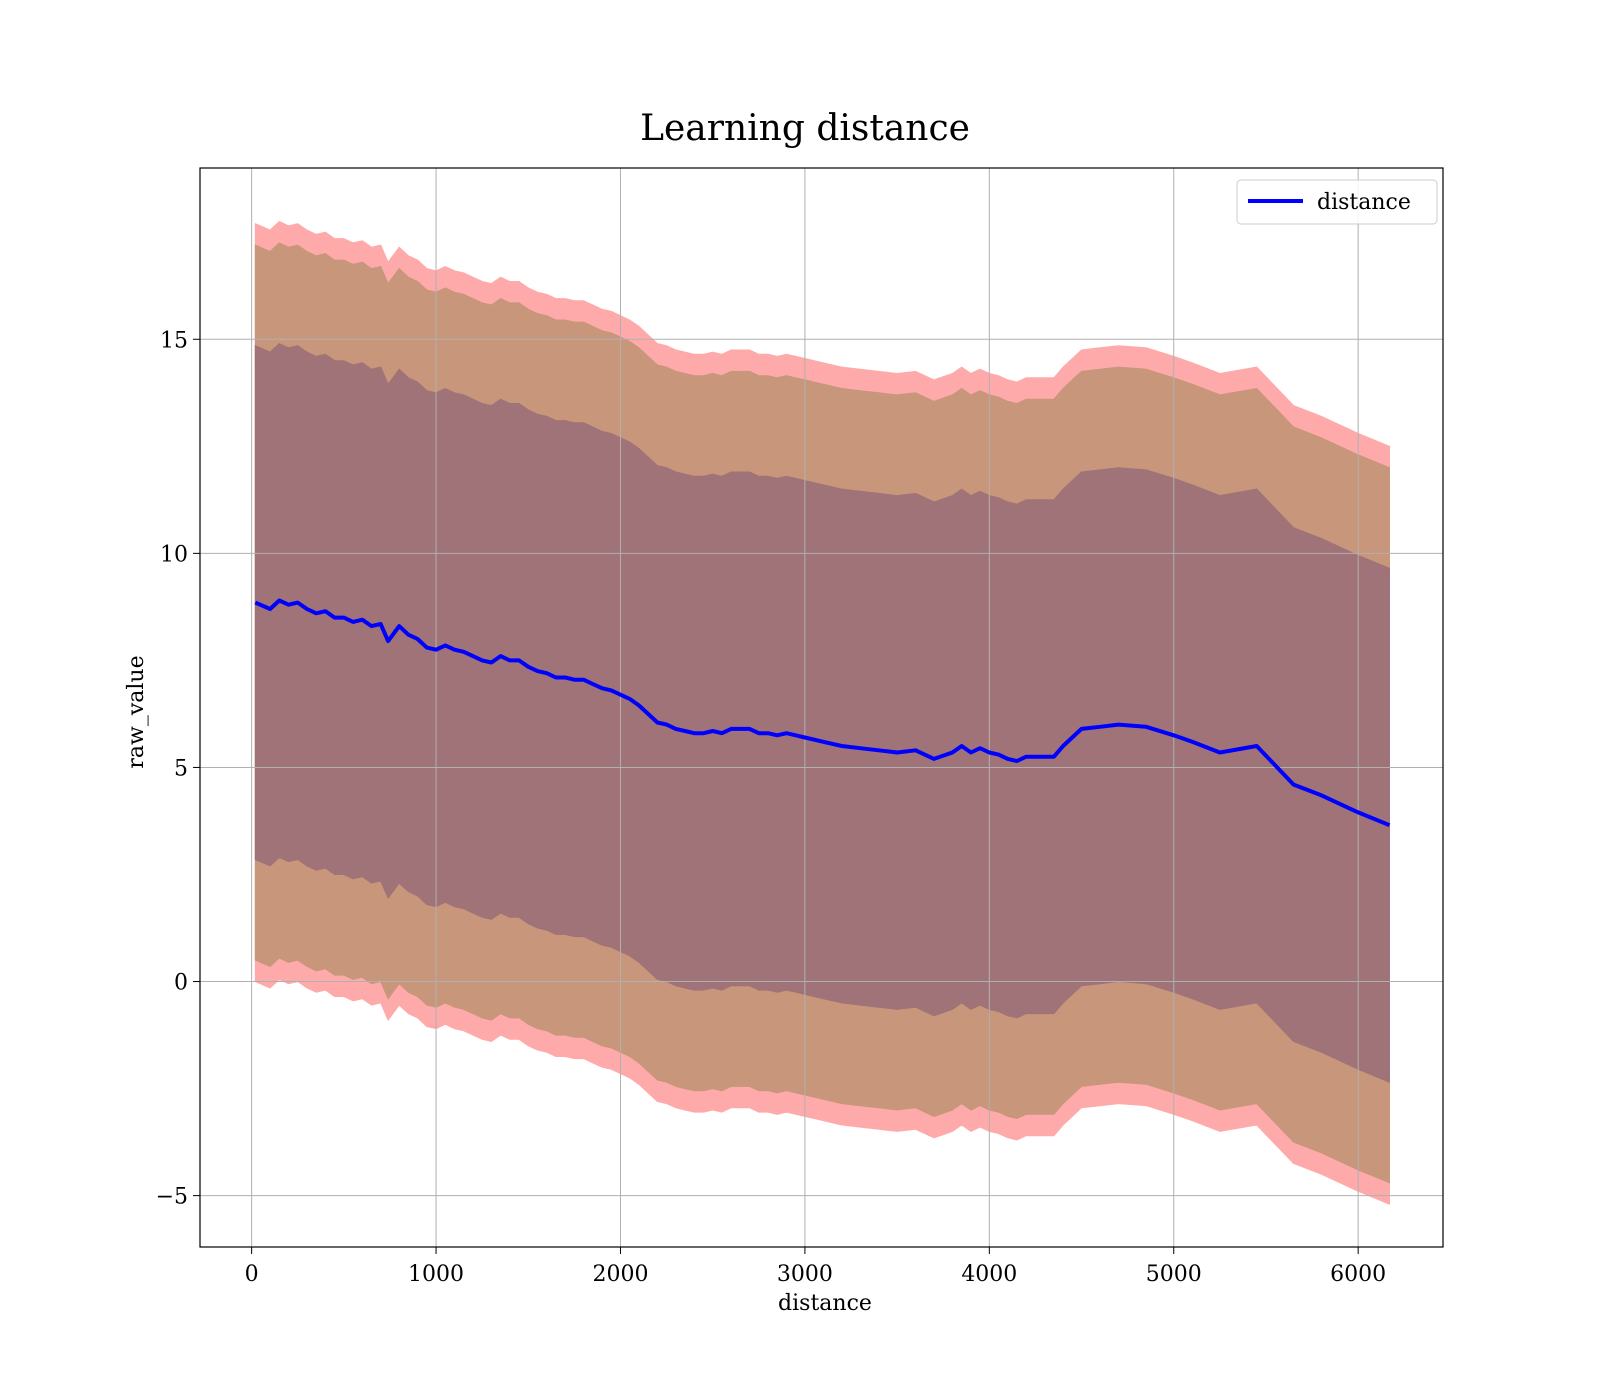  I want to click on y-tick-label: 5, so click(181, 768).